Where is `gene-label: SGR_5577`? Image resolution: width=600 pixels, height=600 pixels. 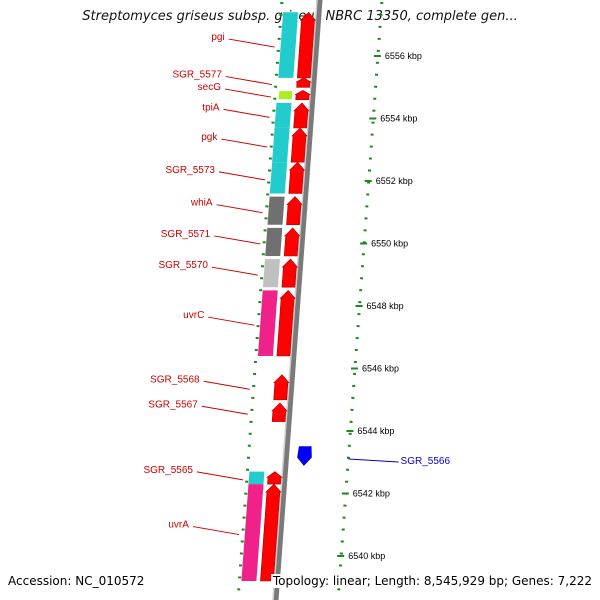 gene-label: SGR_5577 is located at coordinates (197, 75).